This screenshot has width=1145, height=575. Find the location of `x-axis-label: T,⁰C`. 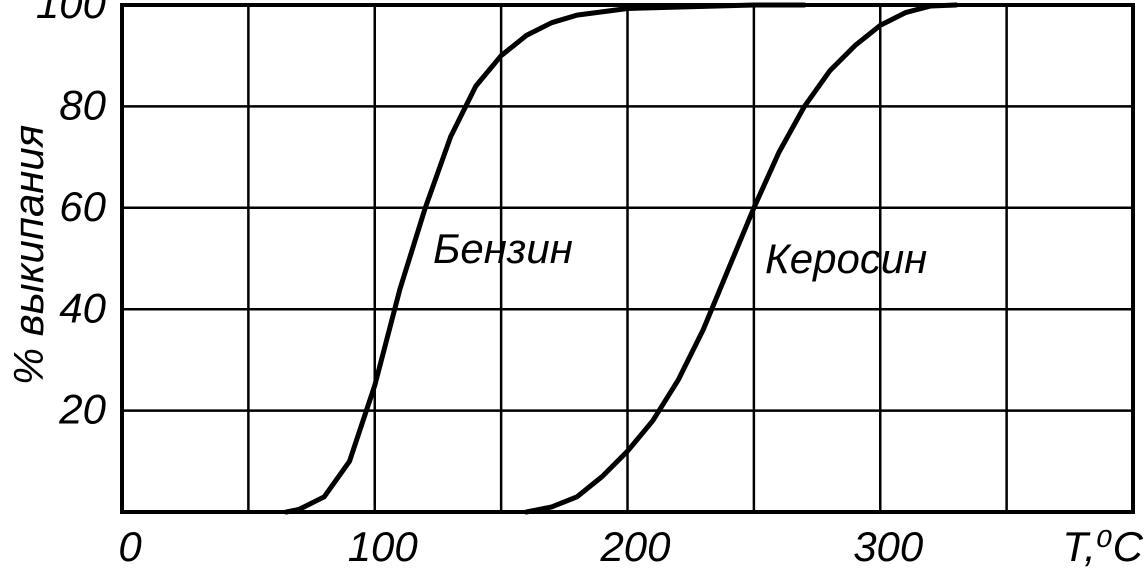

x-axis-label: T,⁰C is located at coordinates (1102, 546).